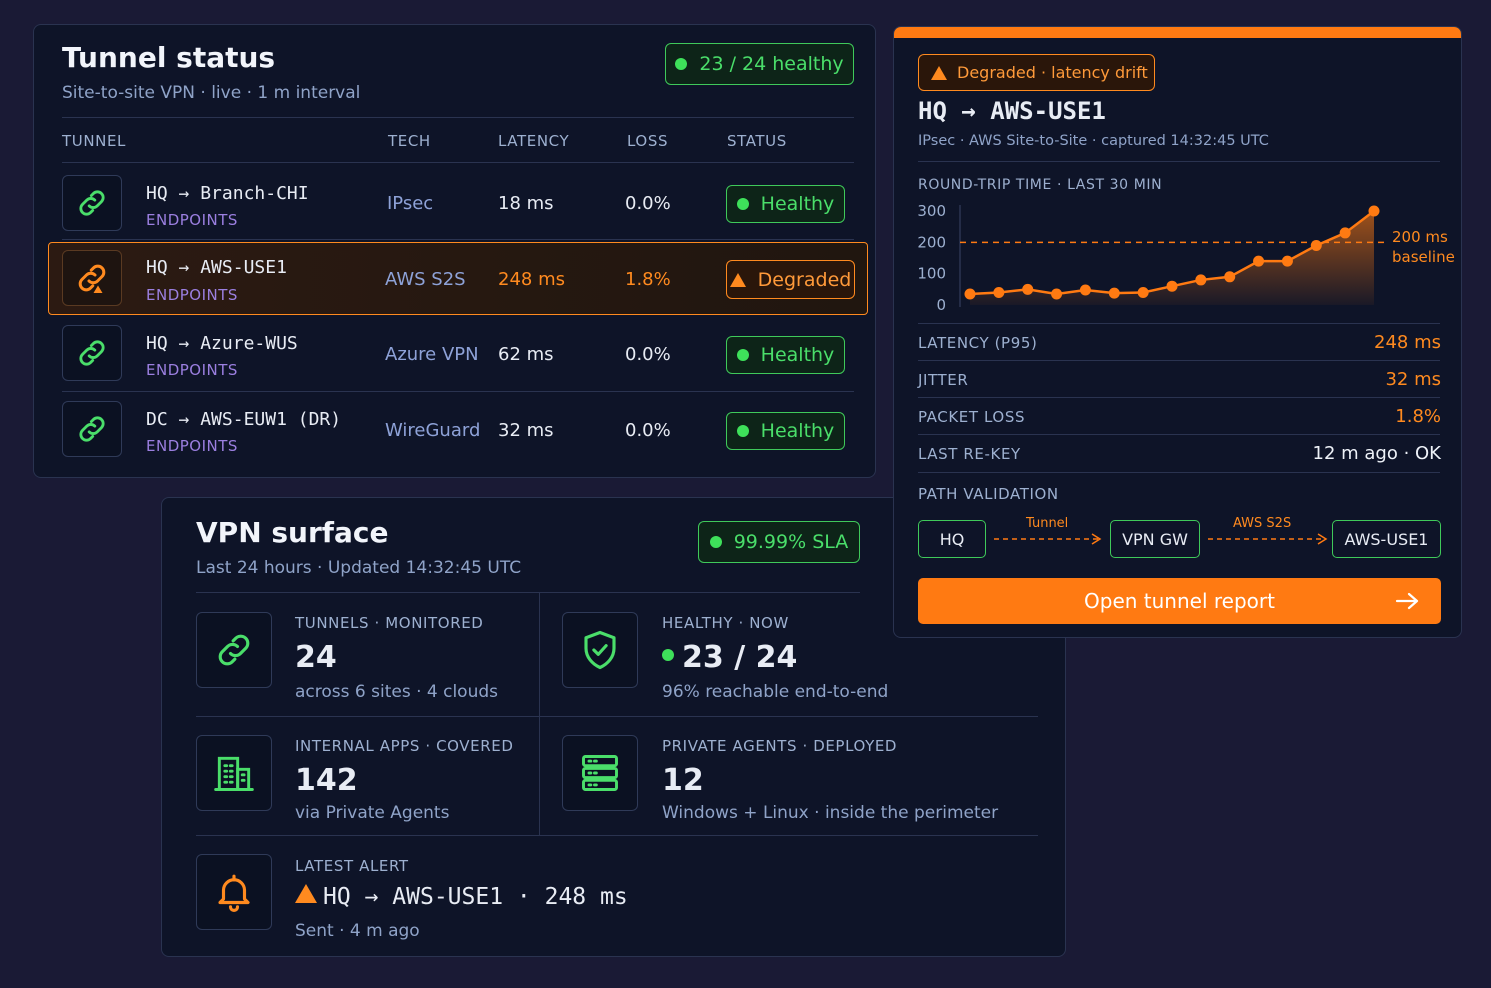  I want to click on path-validation-label: PATH VALIDATION, so click(988, 494).